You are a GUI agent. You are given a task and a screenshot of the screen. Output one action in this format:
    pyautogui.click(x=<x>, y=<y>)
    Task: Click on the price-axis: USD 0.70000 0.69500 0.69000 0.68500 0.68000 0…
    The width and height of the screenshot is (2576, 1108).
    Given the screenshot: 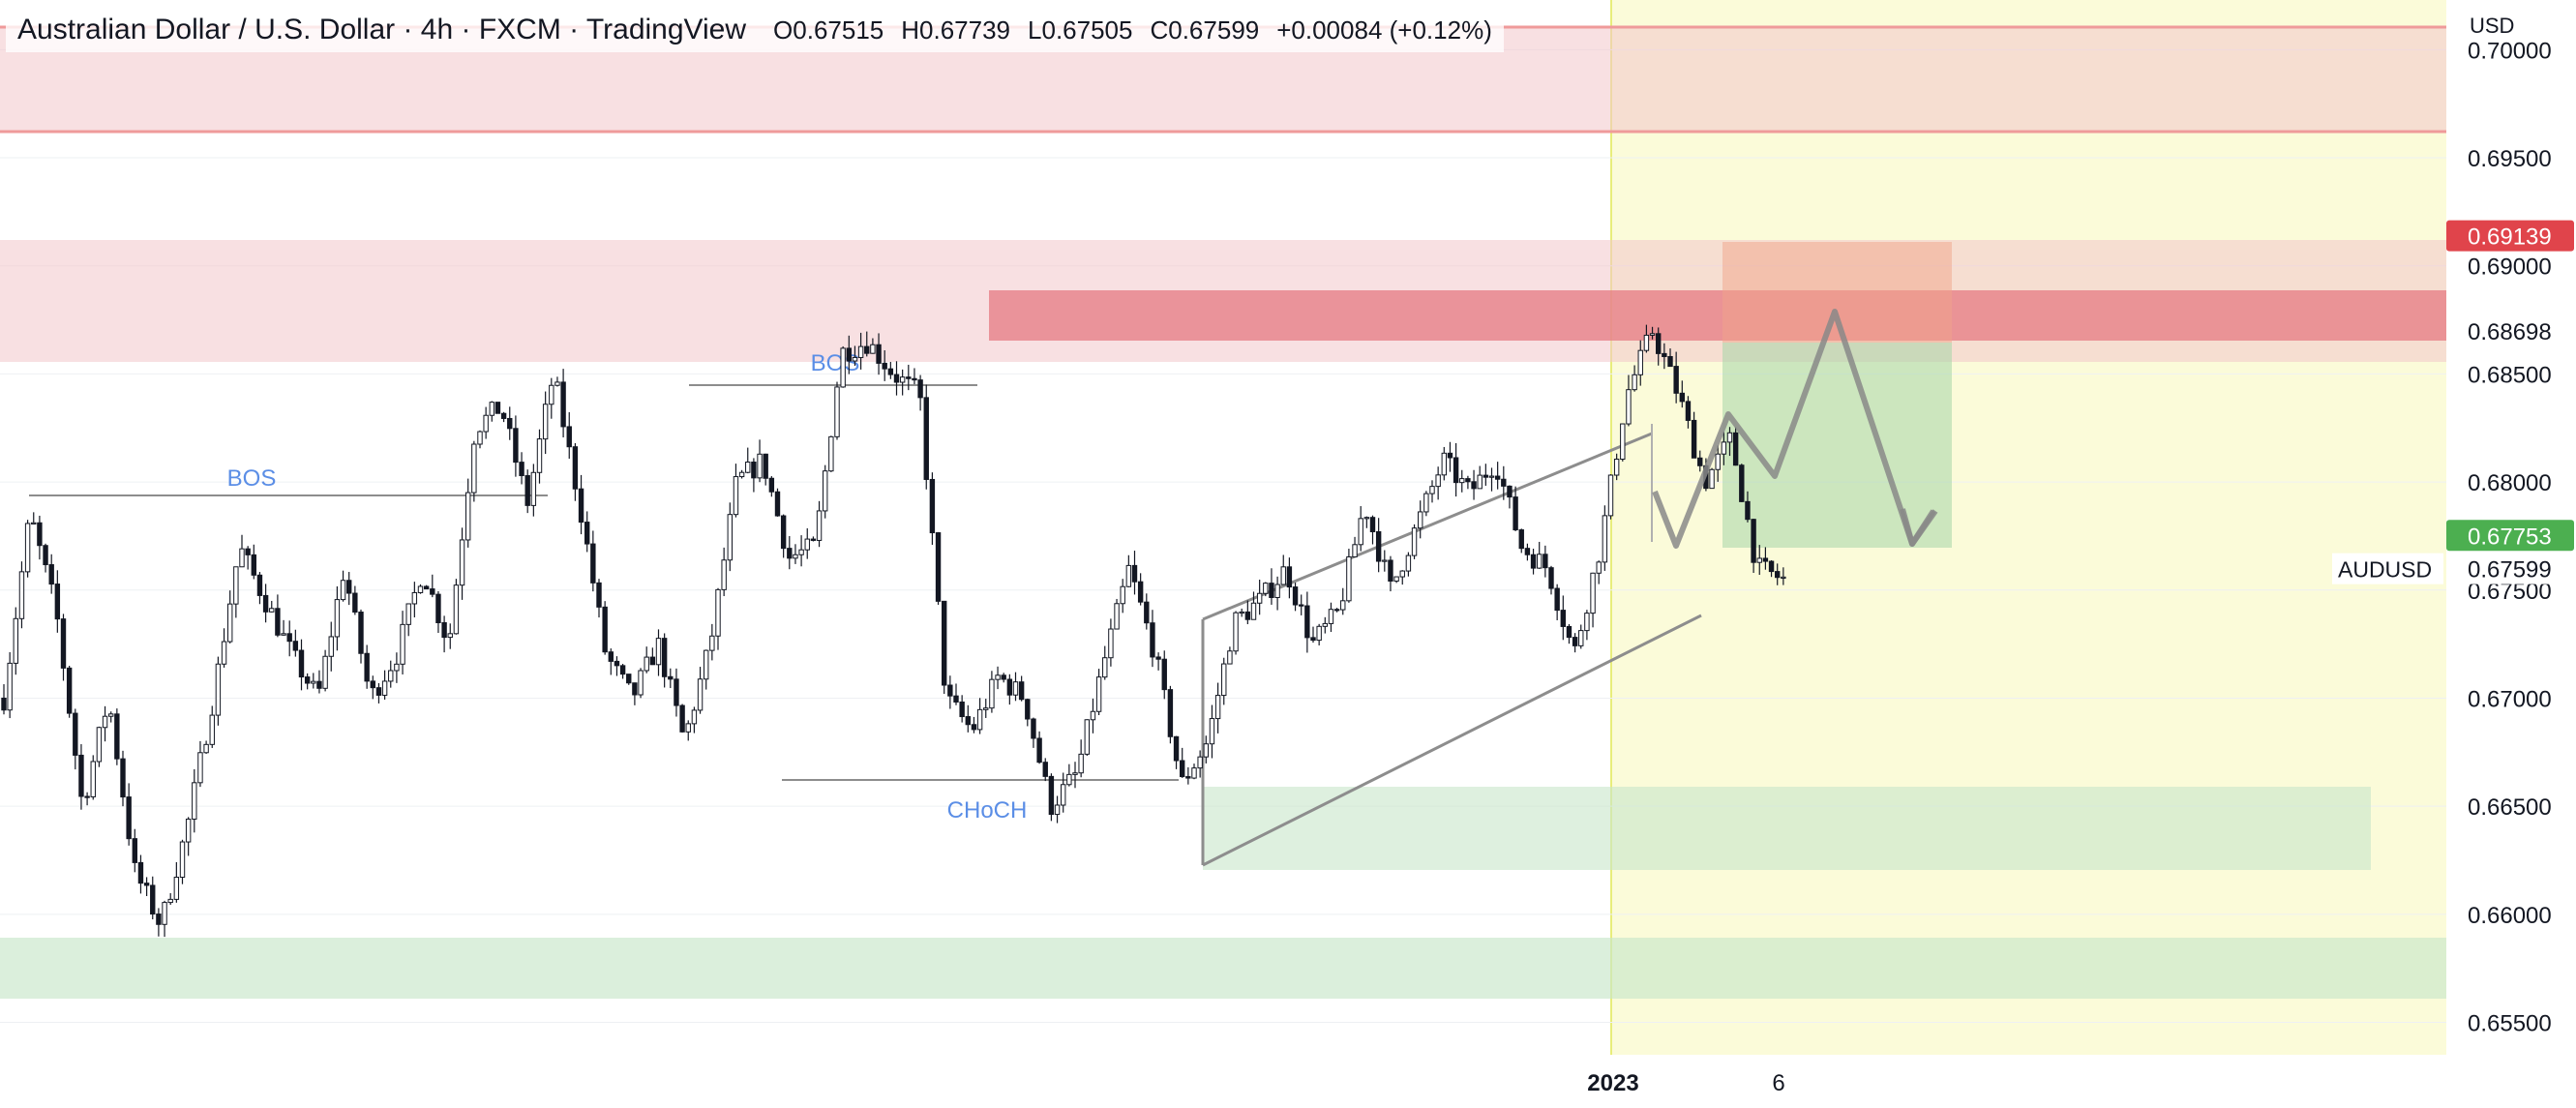 What is the action you would take?
    pyautogui.click(x=2511, y=551)
    